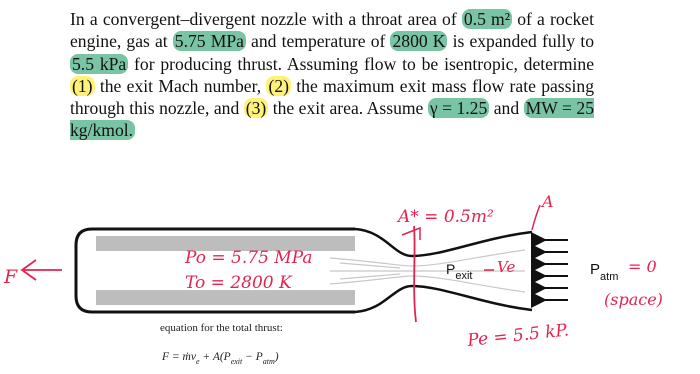 The image size is (700, 374). What do you see at coordinates (318, 41) in the screenshot?
I see `text: and temperature of` at bounding box center [318, 41].